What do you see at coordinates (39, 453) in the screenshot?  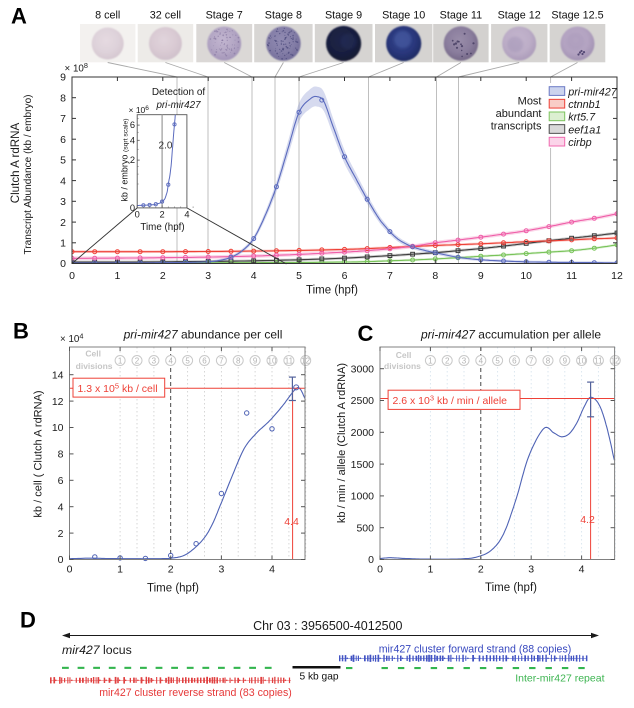 I see `svg-text: kb / cell ( Clutch A rdRNA)` at bounding box center [39, 453].